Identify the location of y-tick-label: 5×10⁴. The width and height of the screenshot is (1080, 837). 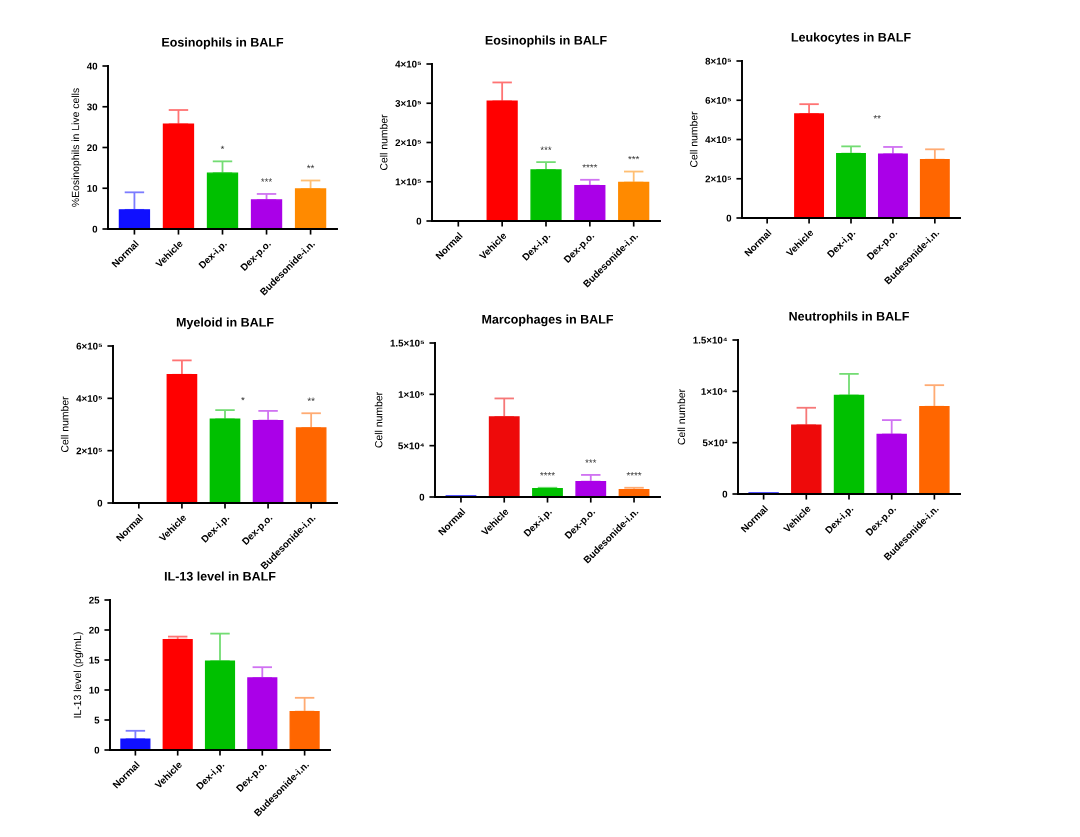
(411, 446).